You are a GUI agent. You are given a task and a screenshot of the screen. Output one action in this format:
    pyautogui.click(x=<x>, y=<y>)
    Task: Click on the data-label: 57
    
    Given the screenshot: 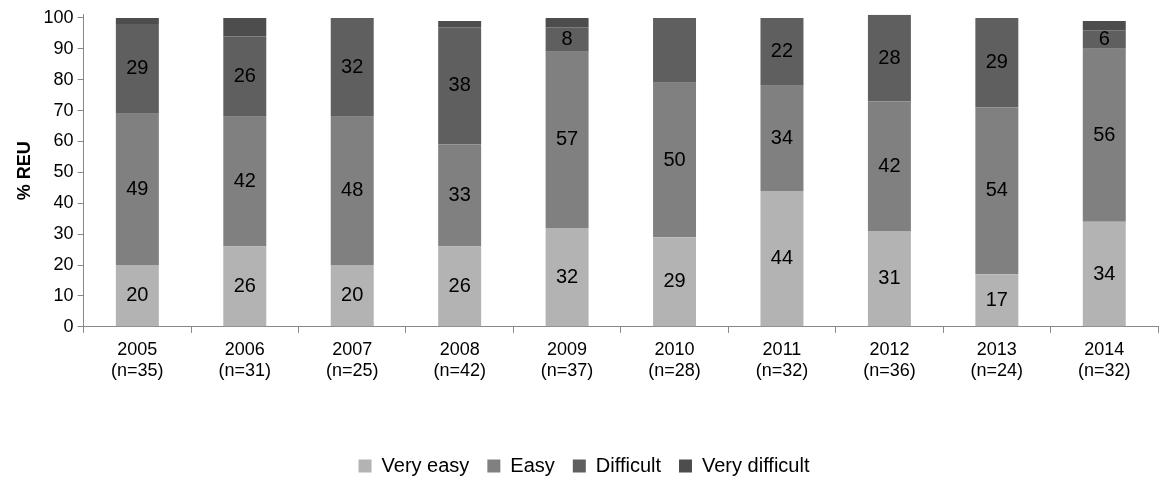 What is the action you would take?
    pyautogui.click(x=567, y=138)
    